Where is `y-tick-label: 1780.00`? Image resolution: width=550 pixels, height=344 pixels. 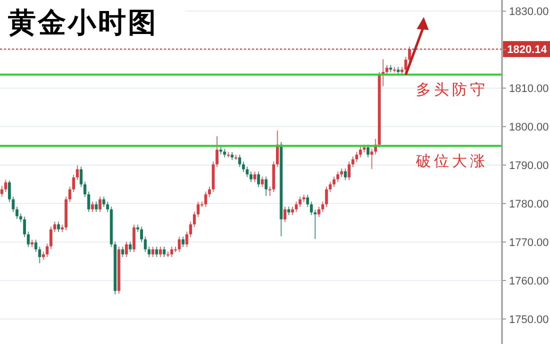
y-tick-label: 1780.00 is located at coordinates (529, 204).